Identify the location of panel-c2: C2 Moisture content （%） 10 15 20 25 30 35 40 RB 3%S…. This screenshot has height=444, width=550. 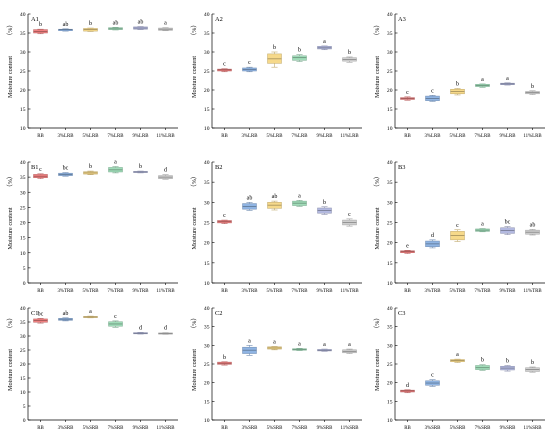
(276, 368).